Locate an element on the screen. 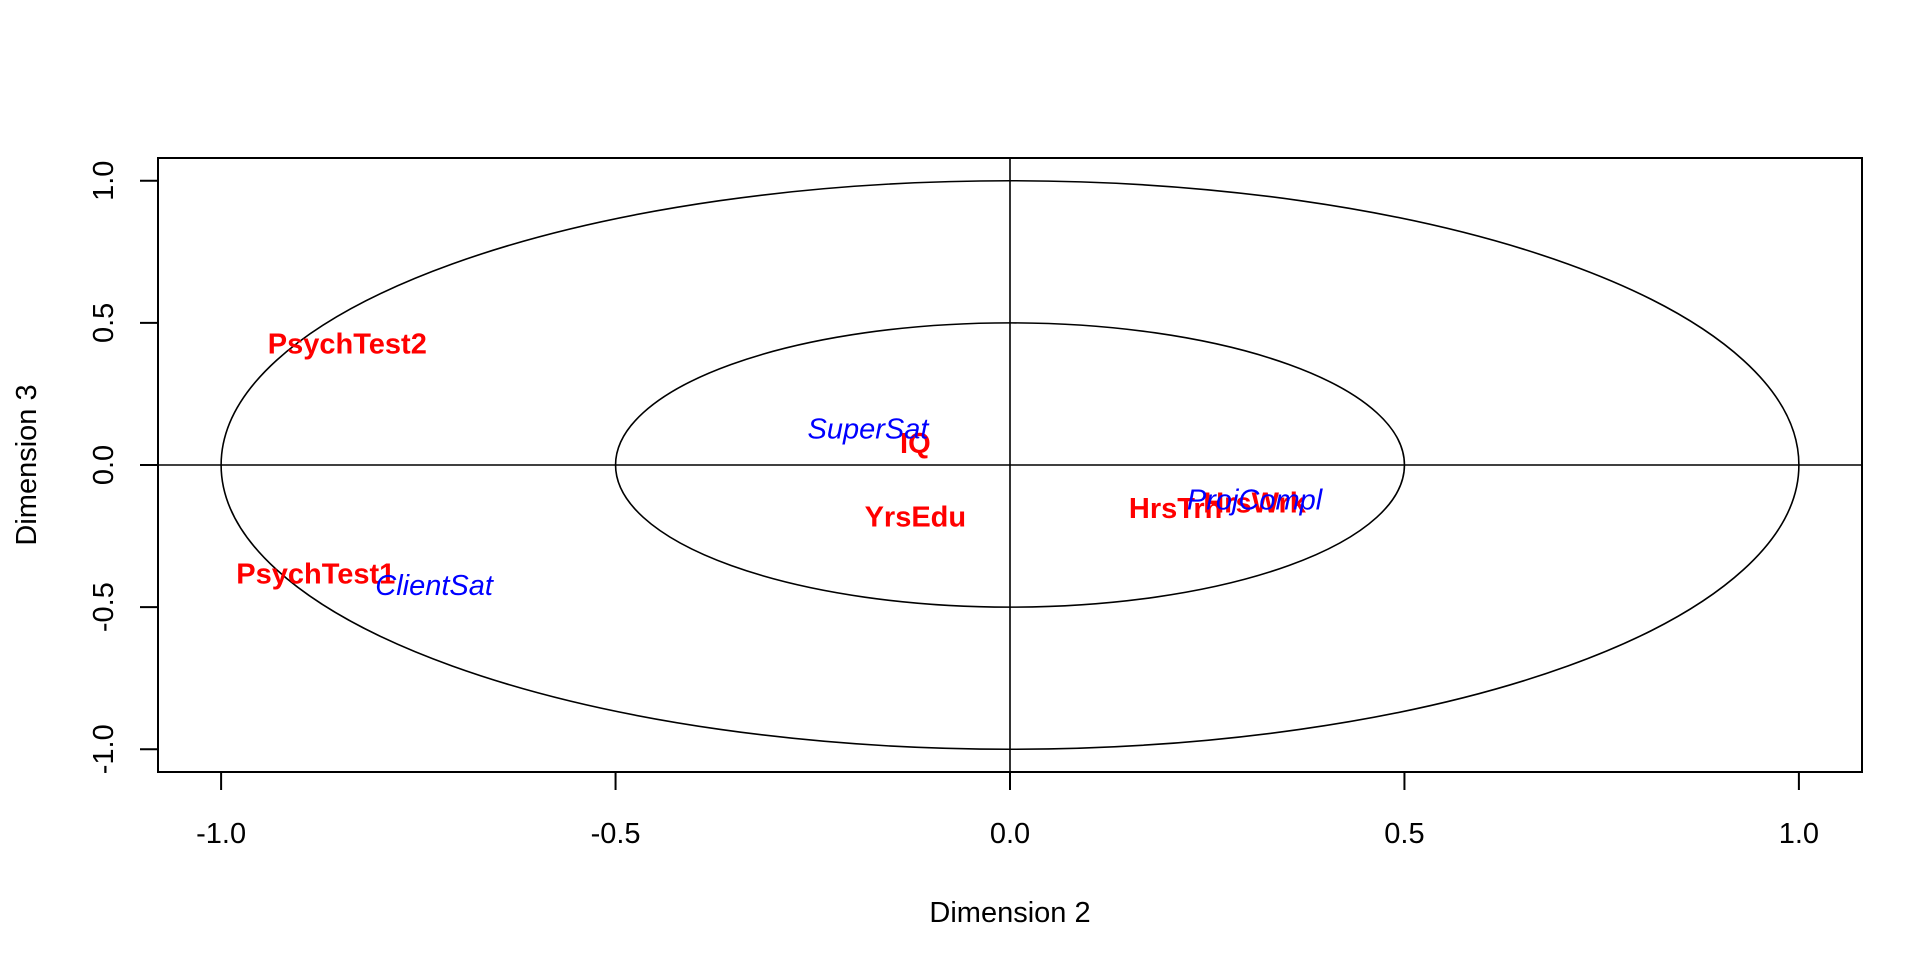  point-label-clientsat: ClientSat is located at coordinates (435, 586).